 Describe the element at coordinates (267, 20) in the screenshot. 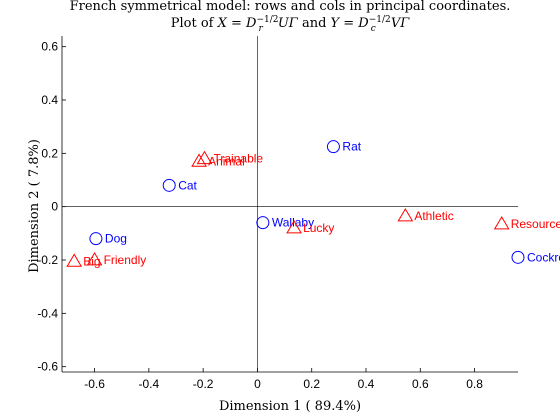

I see `title-exp1: −1/2` at that location.